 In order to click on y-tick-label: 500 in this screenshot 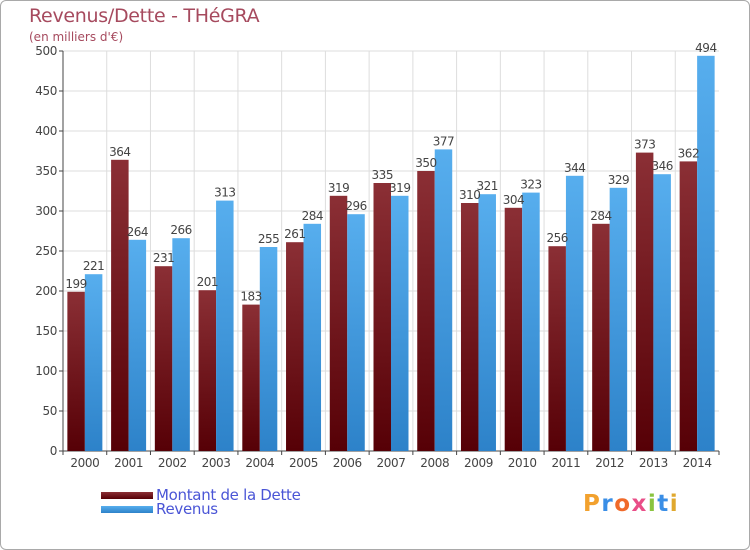, I will do `click(46, 51)`.